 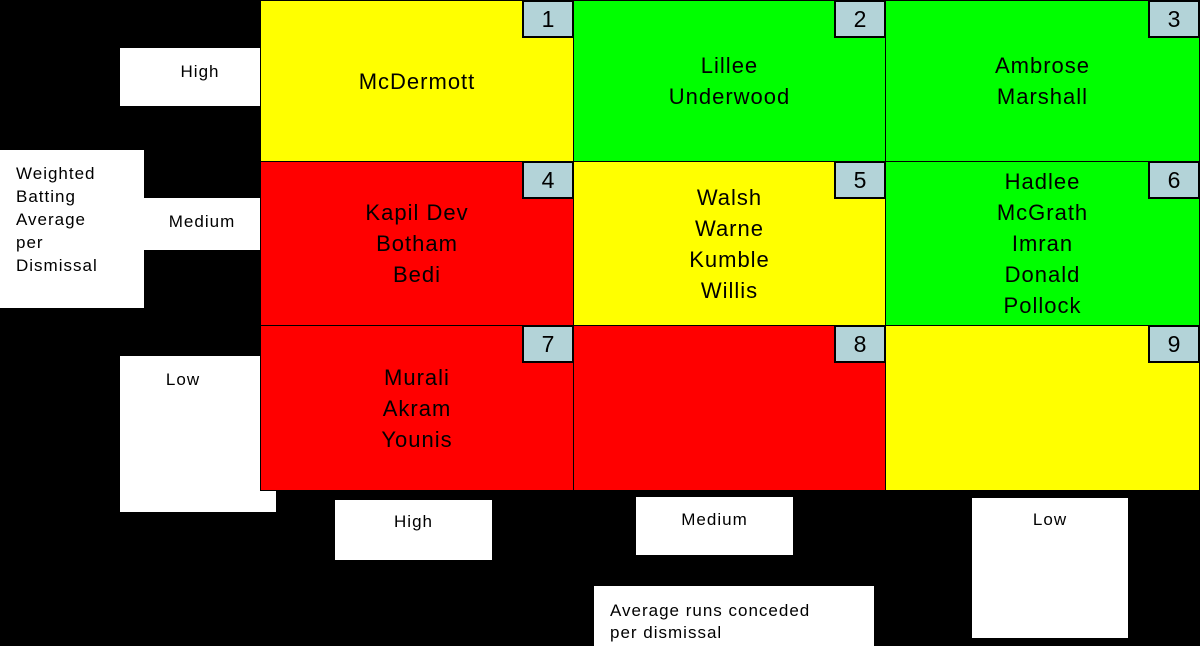 I want to click on column-label-text: Low, so click(x=1050, y=519).